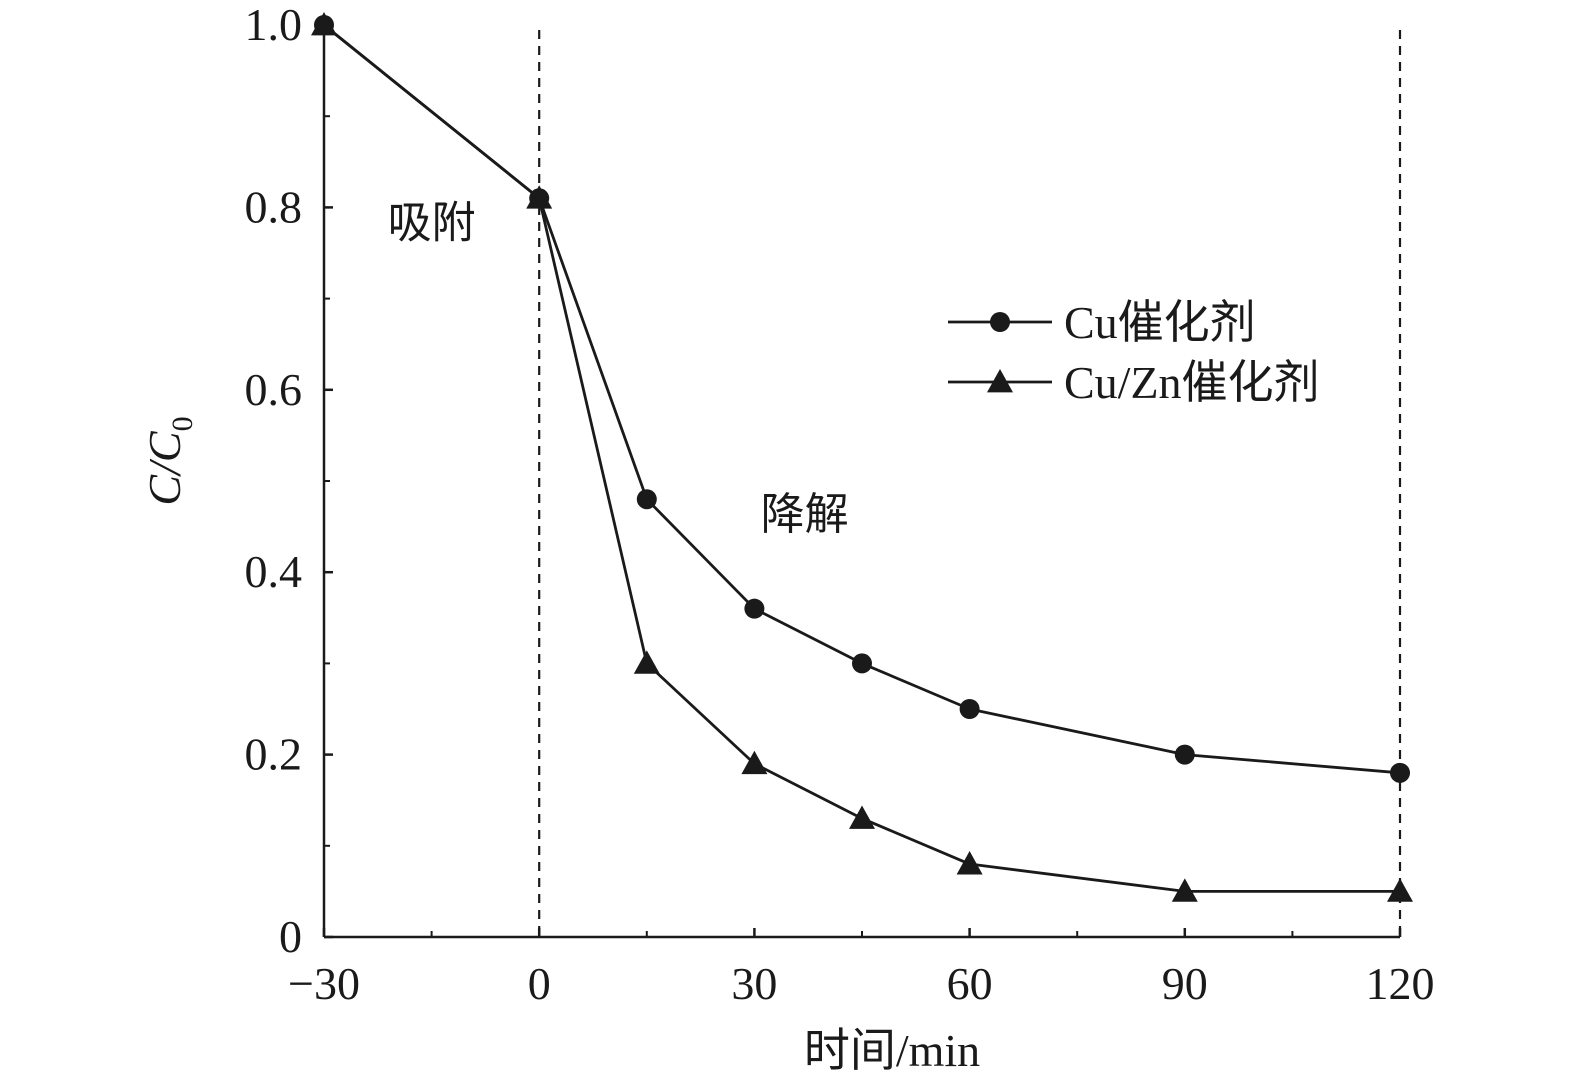 This screenshot has width=1575, height=1089. What do you see at coordinates (1400, 983) in the screenshot?
I see `x-tick-label: 120` at bounding box center [1400, 983].